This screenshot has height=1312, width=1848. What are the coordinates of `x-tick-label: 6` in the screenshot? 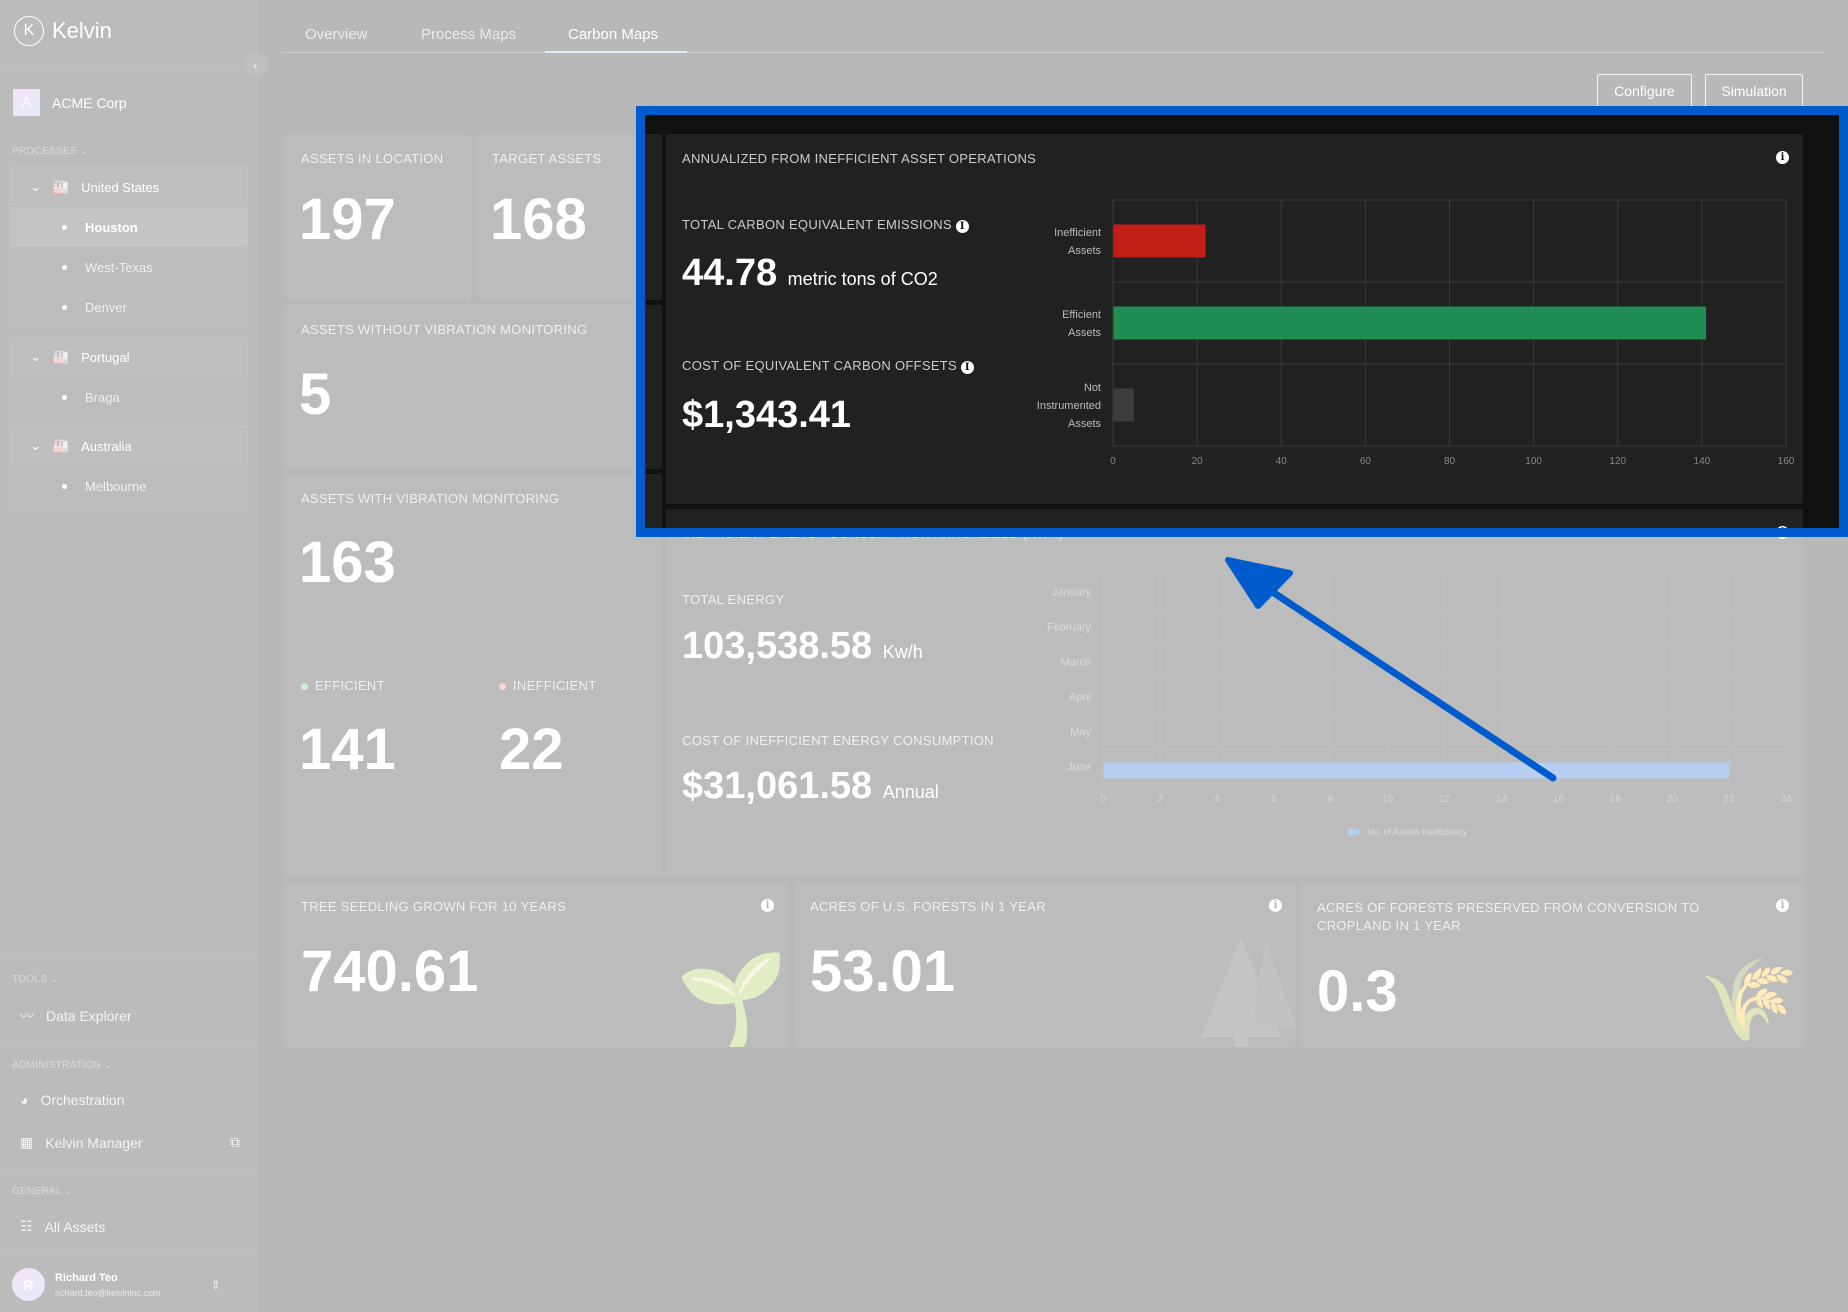 It's located at (1274, 799).